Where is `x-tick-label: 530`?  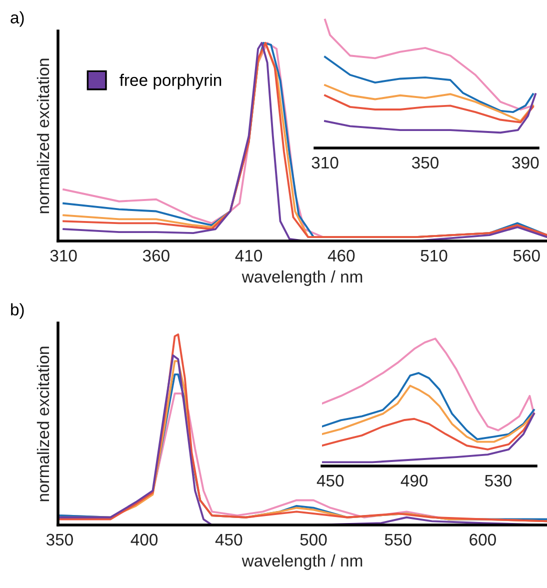 x-tick-label: 530 is located at coordinates (498, 480).